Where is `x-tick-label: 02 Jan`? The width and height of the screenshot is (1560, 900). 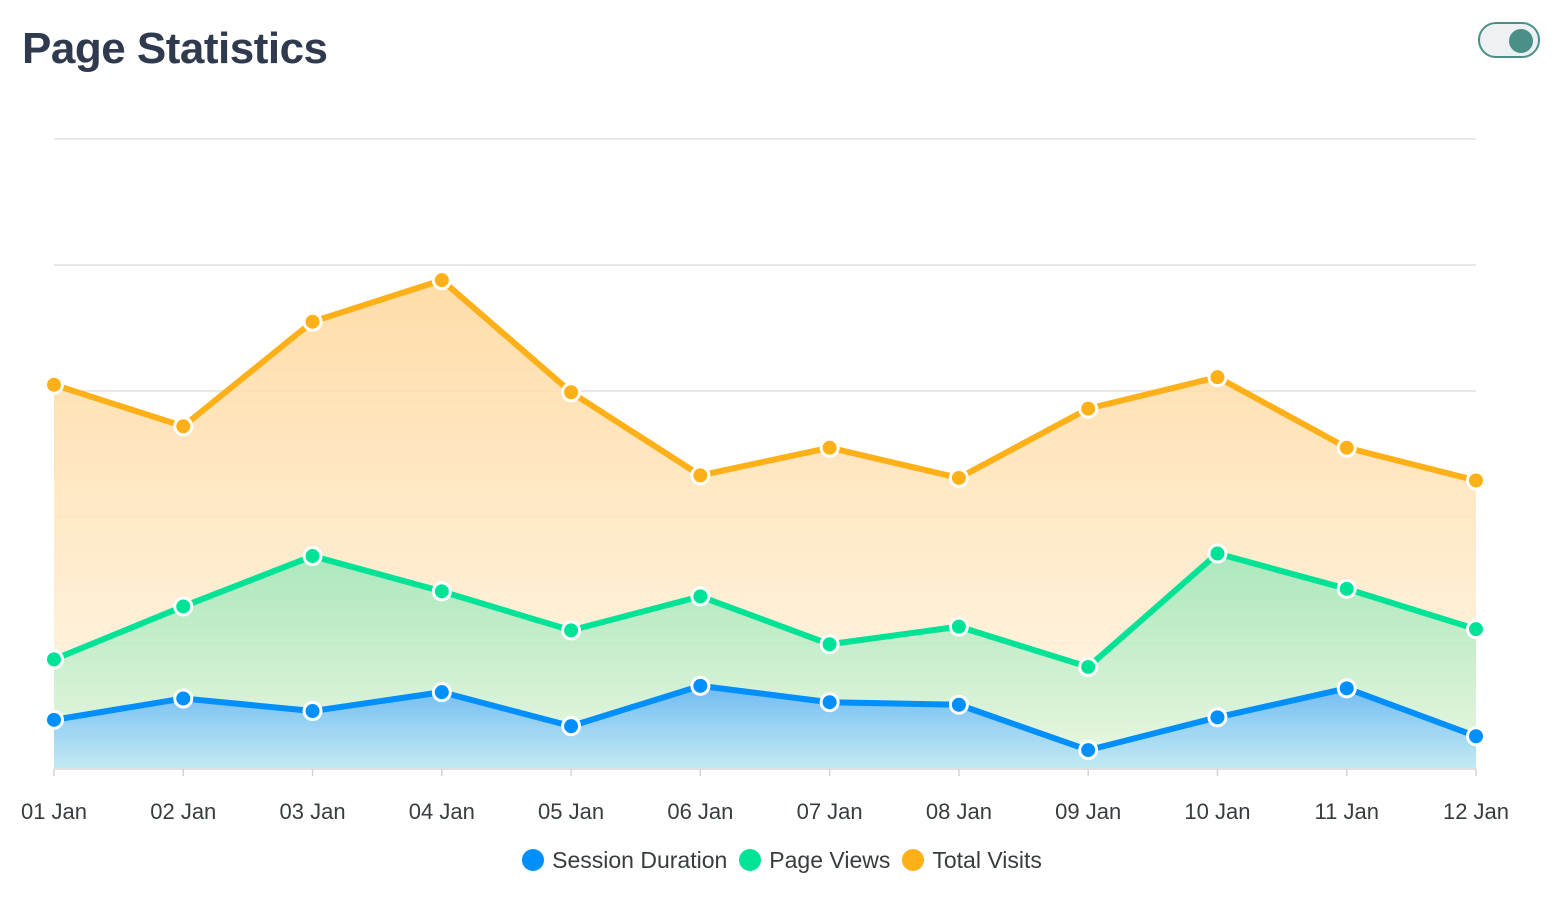 x-tick-label: 02 Jan is located at coordinates (183, 811).